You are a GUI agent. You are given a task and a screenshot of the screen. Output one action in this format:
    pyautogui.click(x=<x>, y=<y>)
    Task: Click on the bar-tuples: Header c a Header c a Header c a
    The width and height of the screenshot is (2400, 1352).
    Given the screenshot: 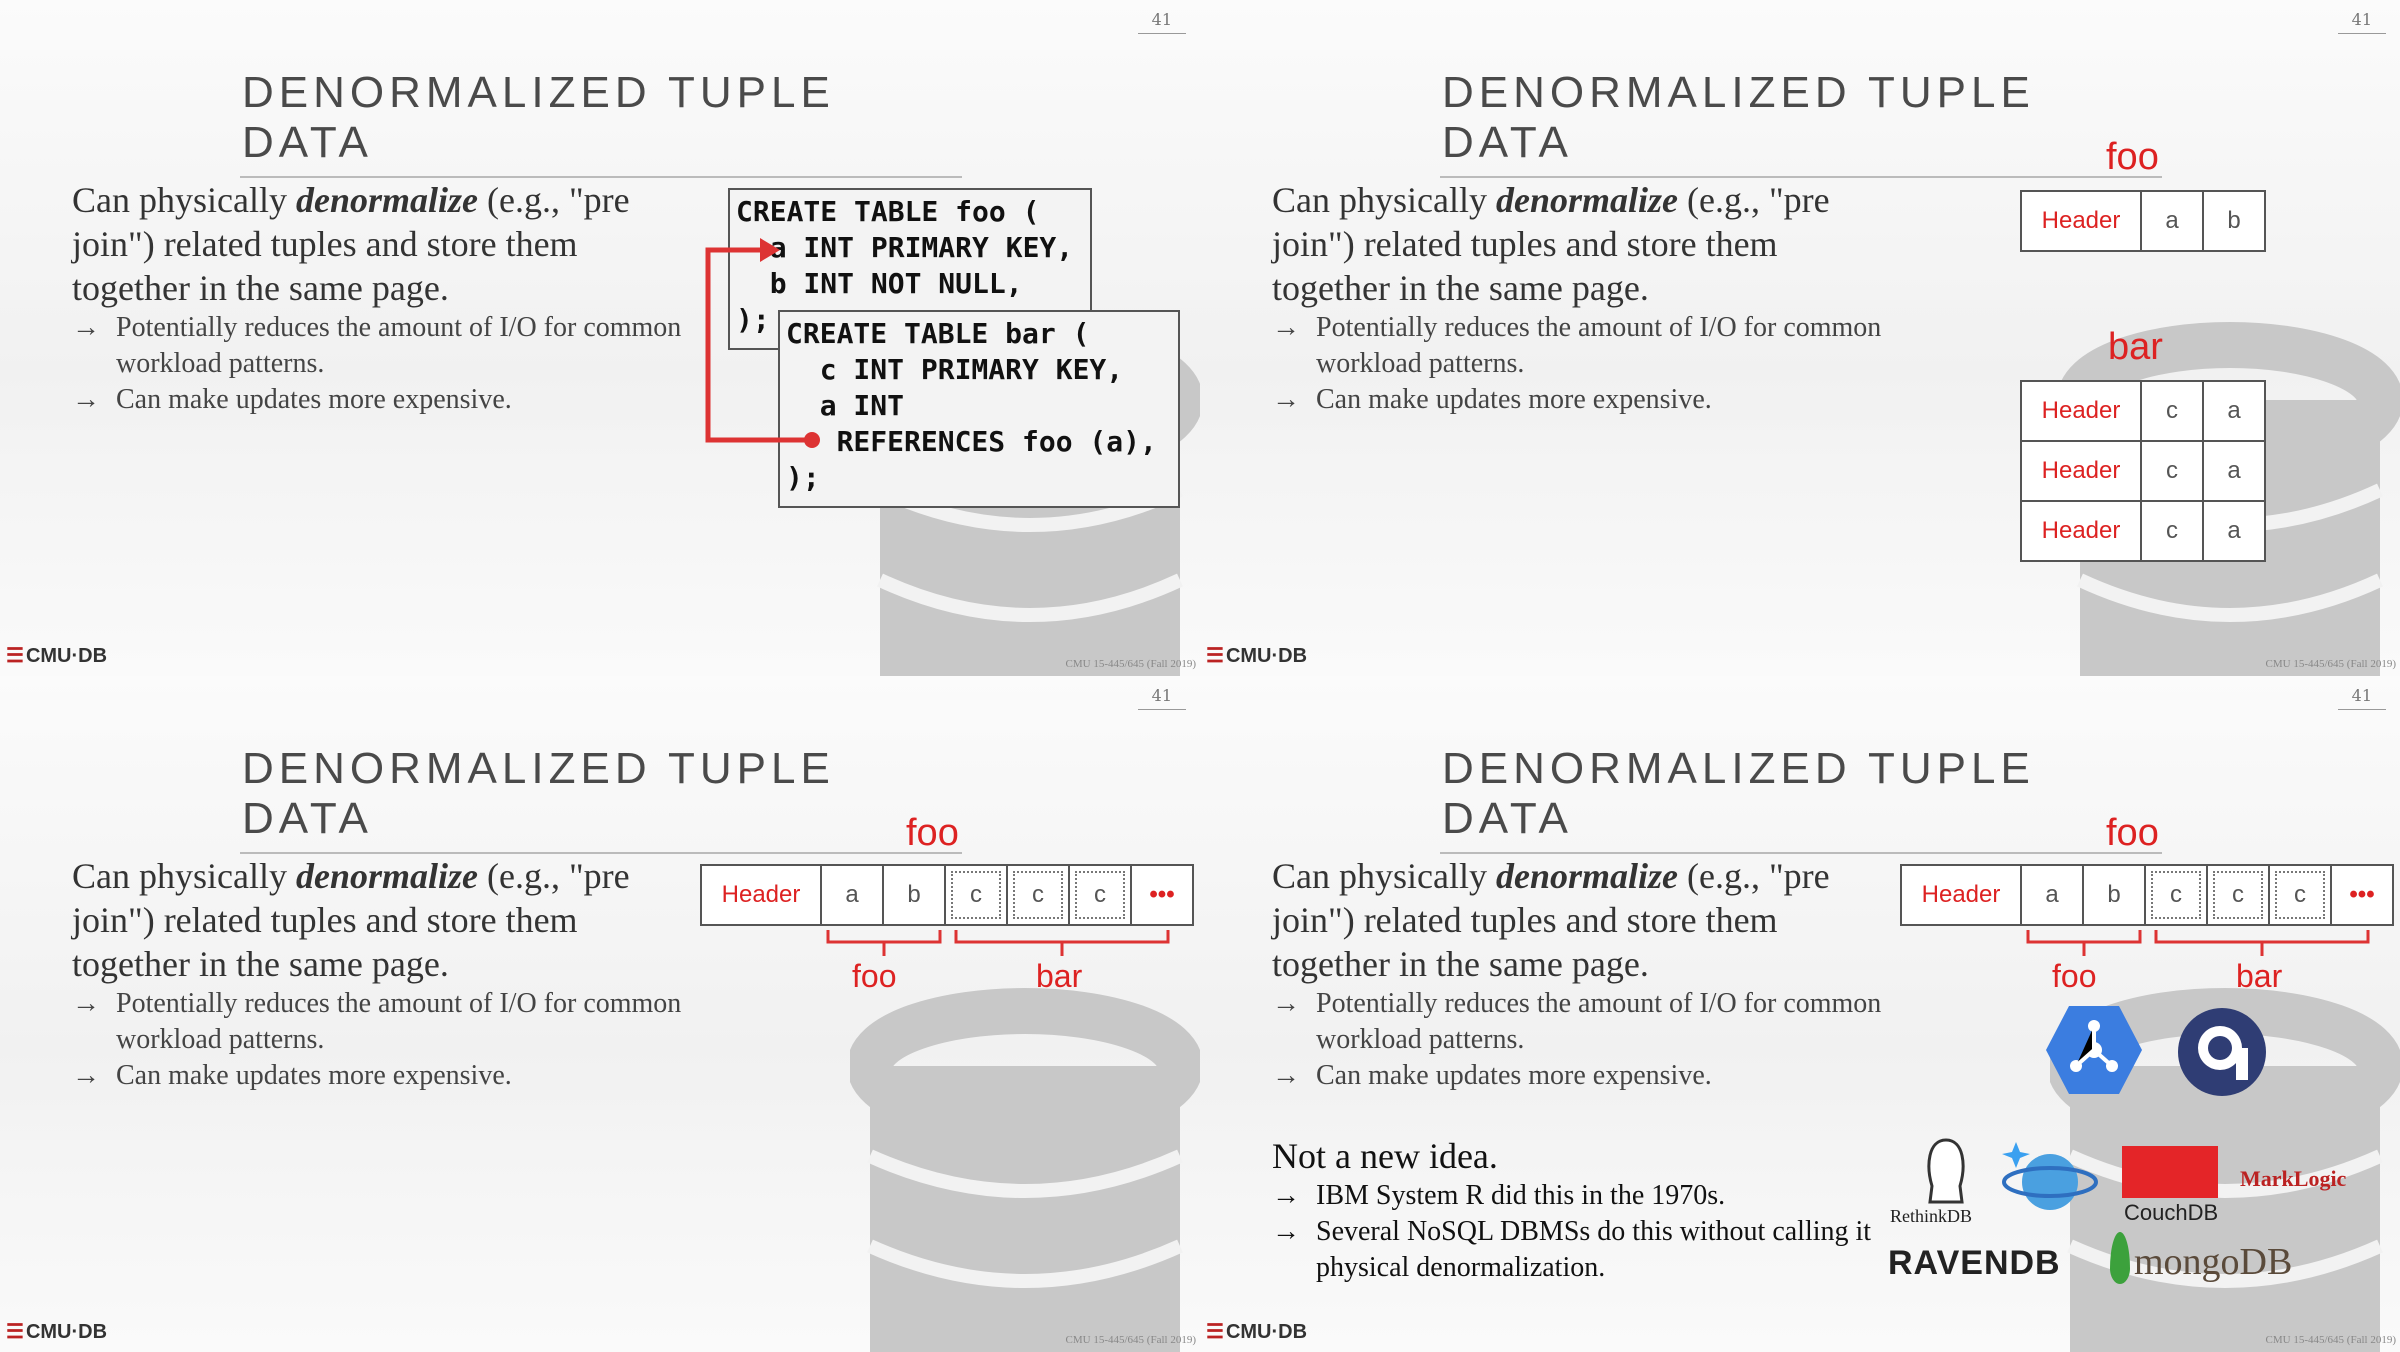 What is the action you would take?
    pyautogui.click(x=2143, y=471)
    